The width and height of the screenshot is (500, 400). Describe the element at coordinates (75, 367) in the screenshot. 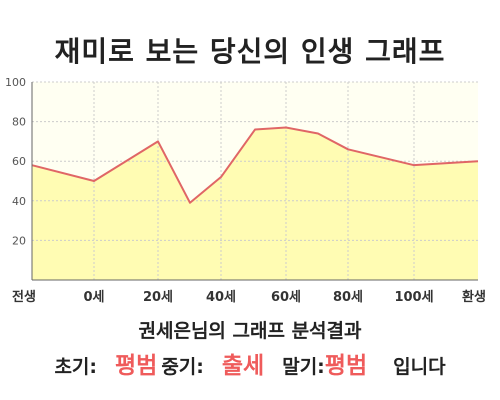

I see `early-label: 초기:` at that location.